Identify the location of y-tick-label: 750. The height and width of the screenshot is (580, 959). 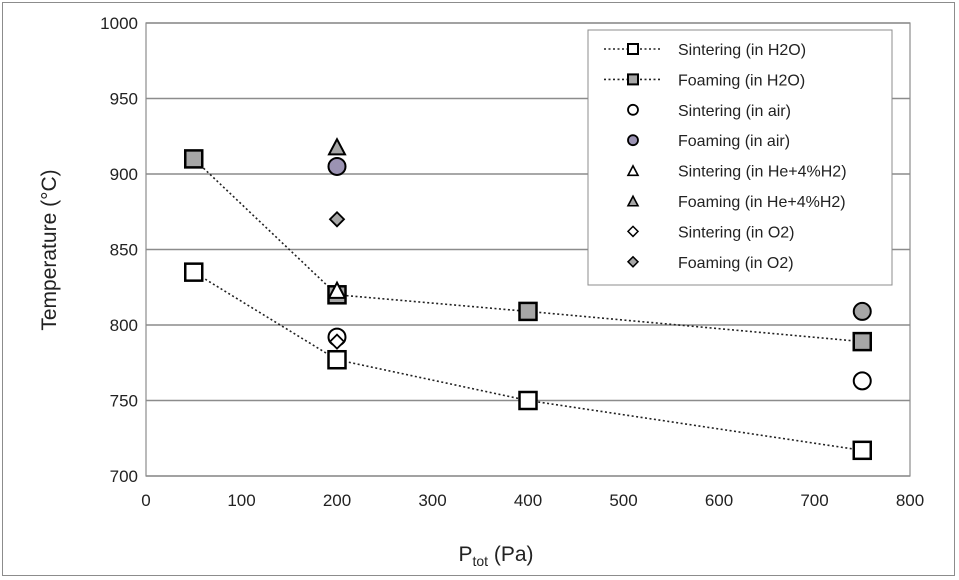
(124, 401).